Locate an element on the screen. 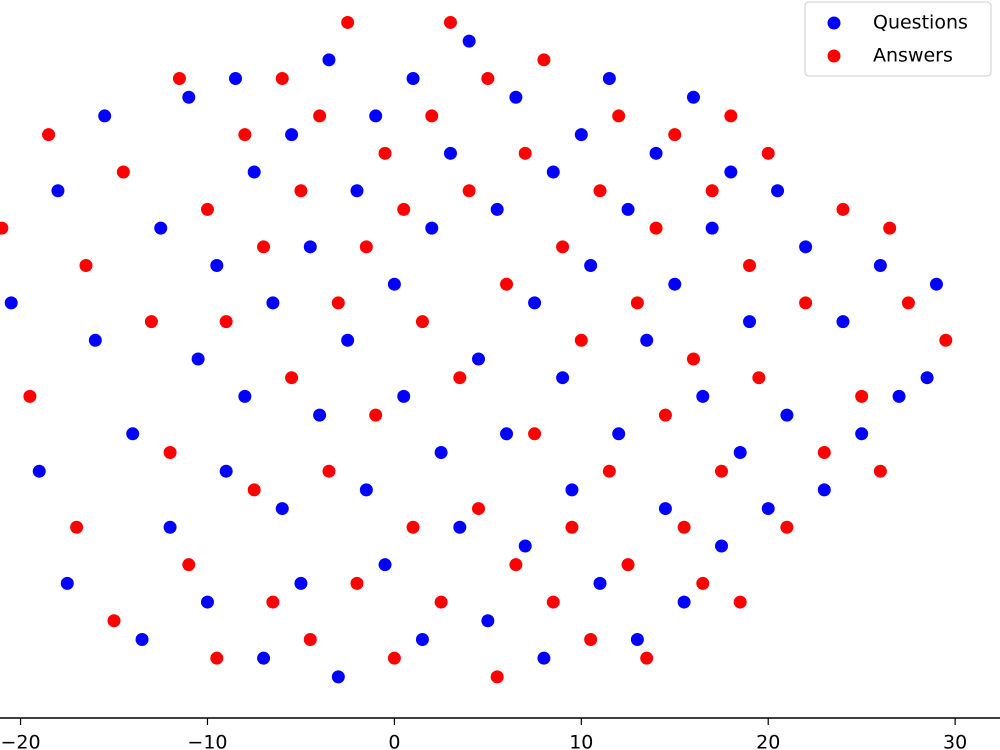  x-tick-label: −10 is located at coordinates (207, 741).